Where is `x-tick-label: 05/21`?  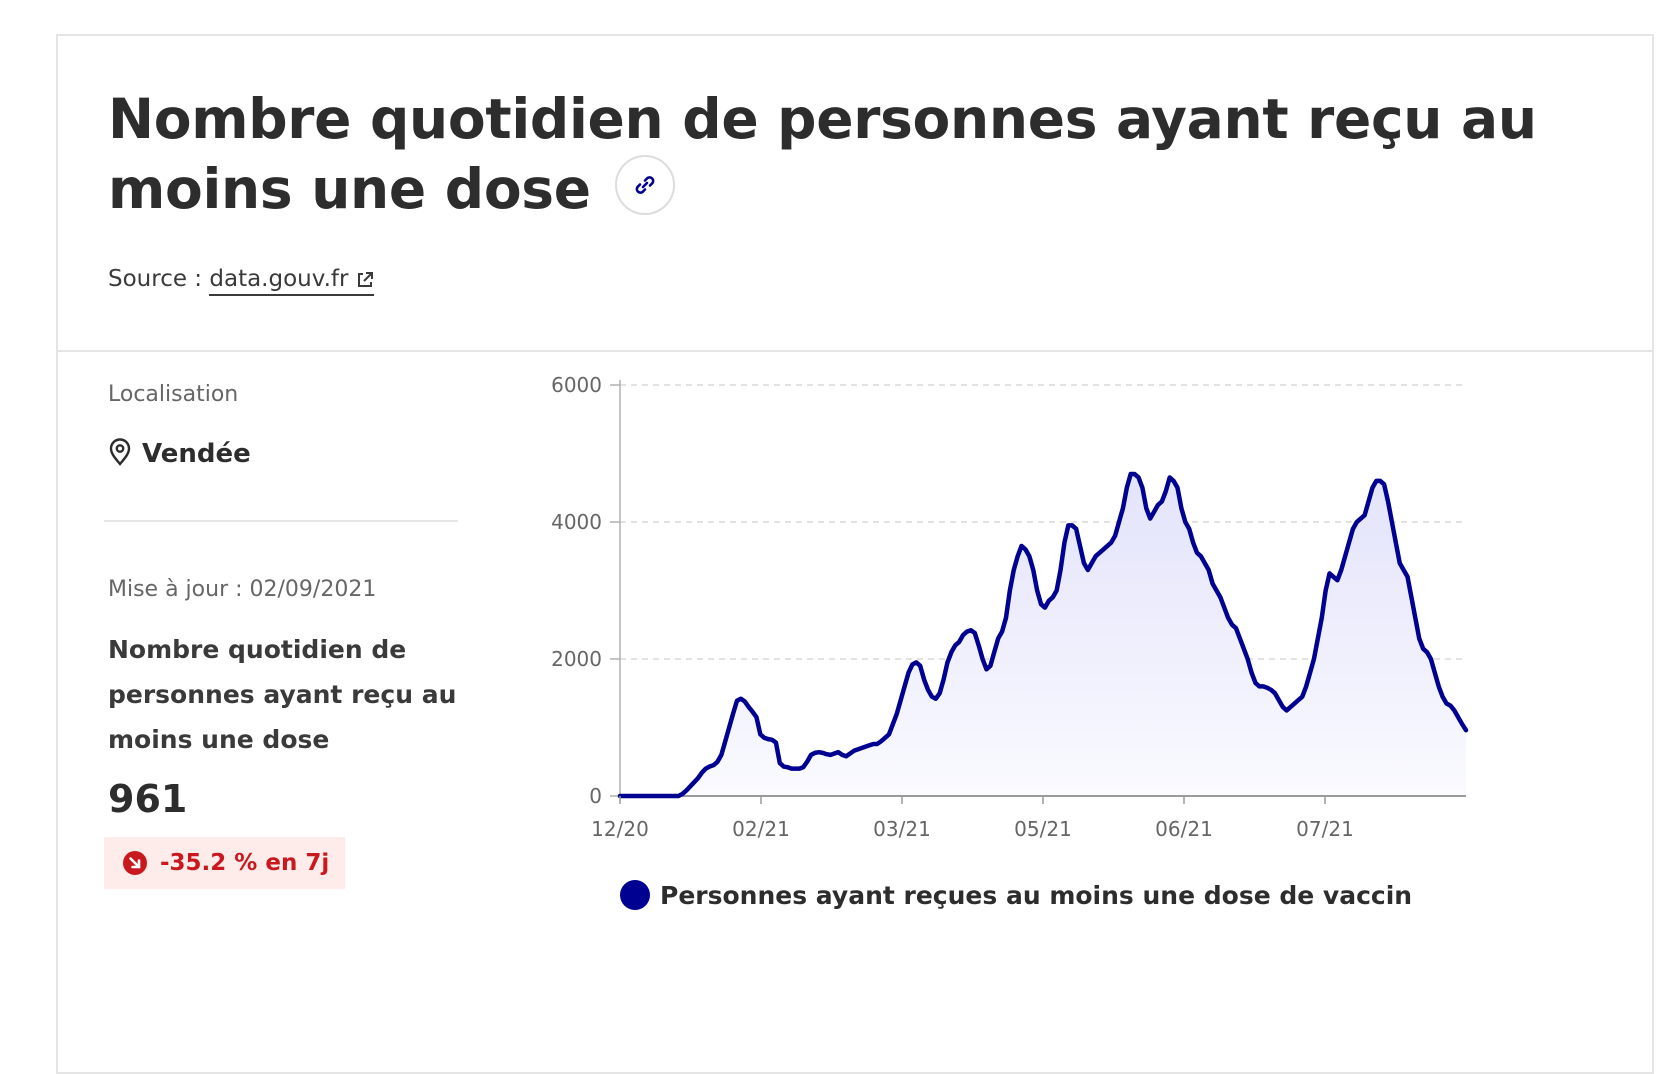
x-tick-label: 05/21 is located at coordinates (1043, 829).